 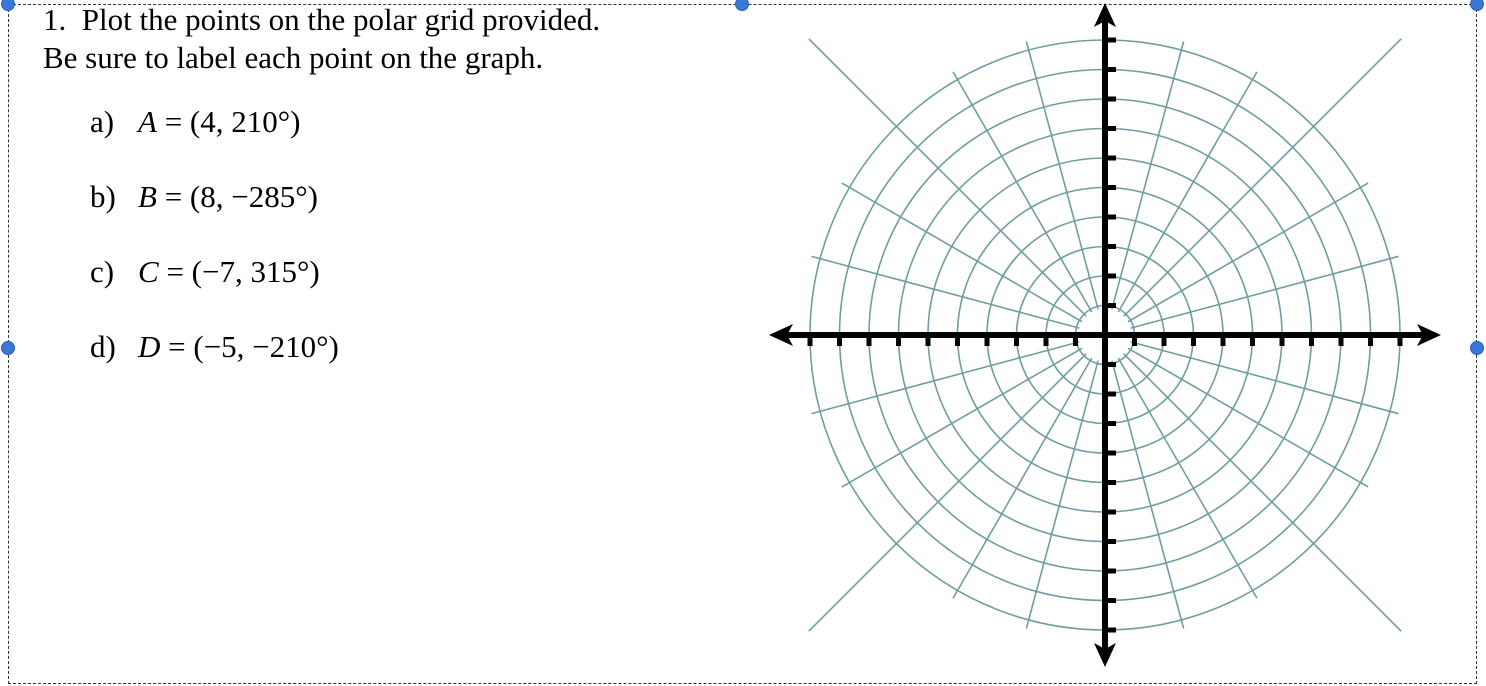 I want to click on point-item-d: d) D = (−5, −210°), so click(x=214, y=347).